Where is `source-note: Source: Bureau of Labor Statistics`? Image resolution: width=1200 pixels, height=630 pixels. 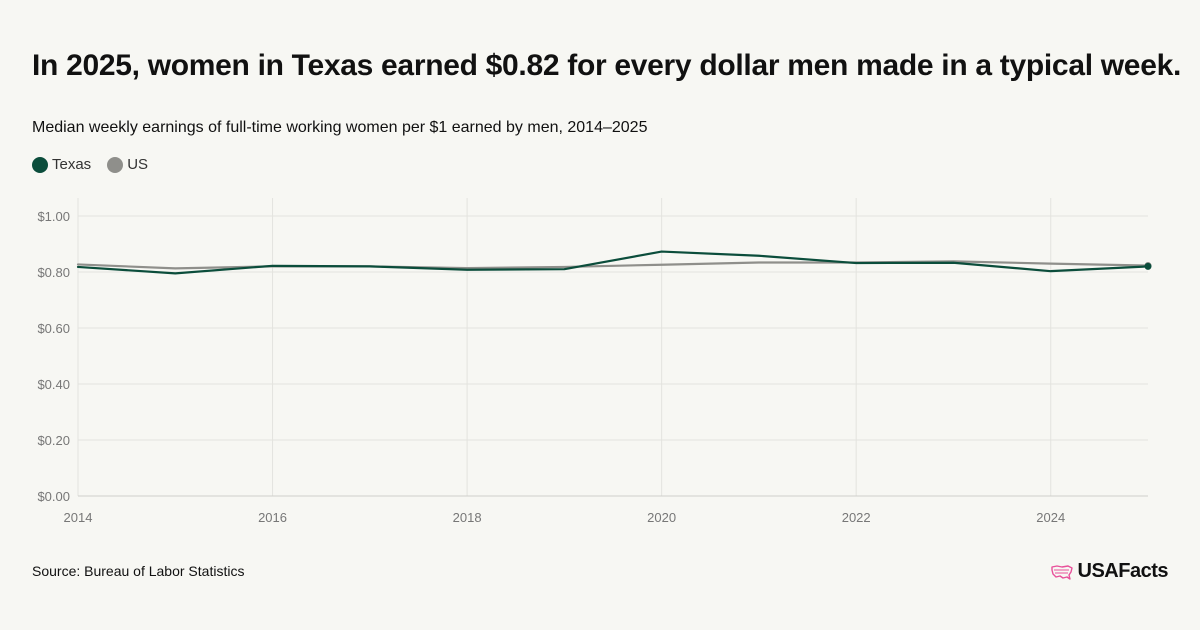 source-note: Source: Bureau of Labor Statistics is located at coordinates (138, 571).